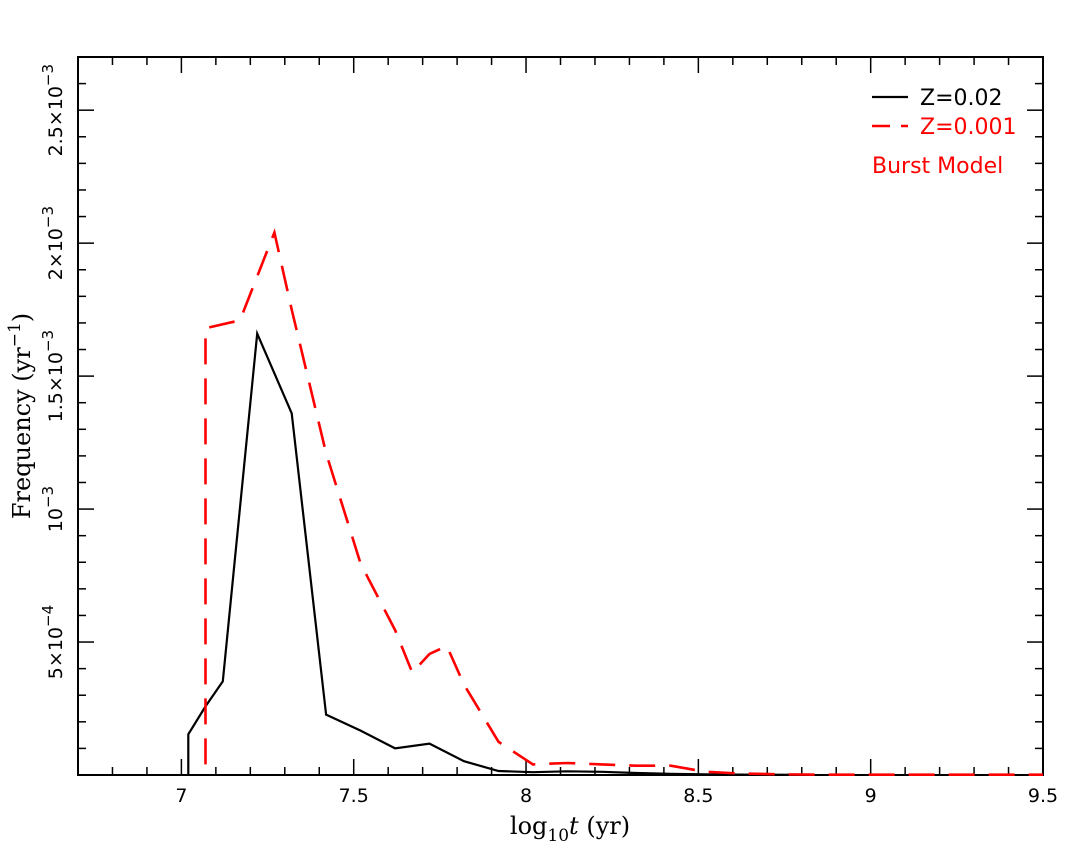  I want to click on x-axis-title-main: log, so click(529, 826).